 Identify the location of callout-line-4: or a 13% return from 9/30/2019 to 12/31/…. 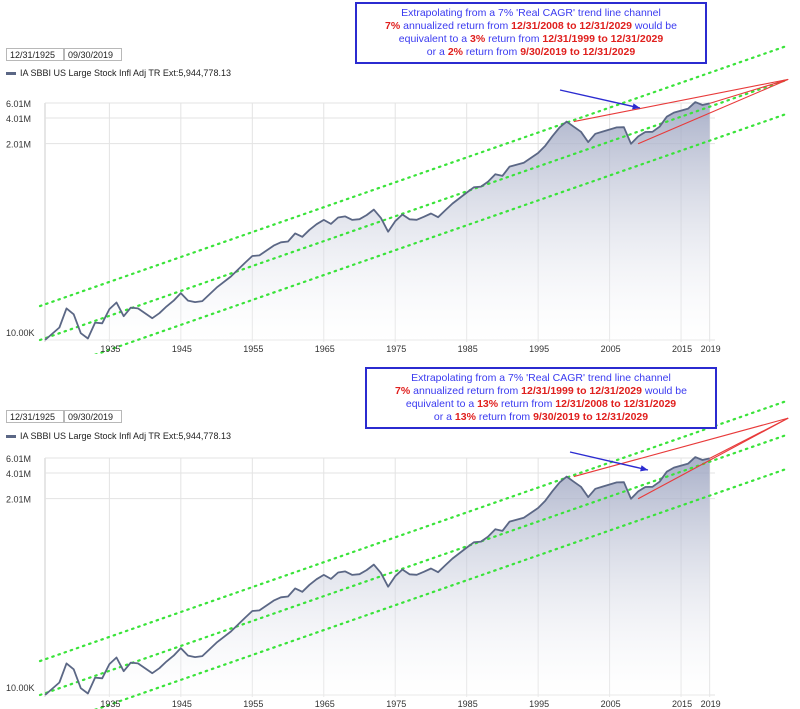
(541, 417).